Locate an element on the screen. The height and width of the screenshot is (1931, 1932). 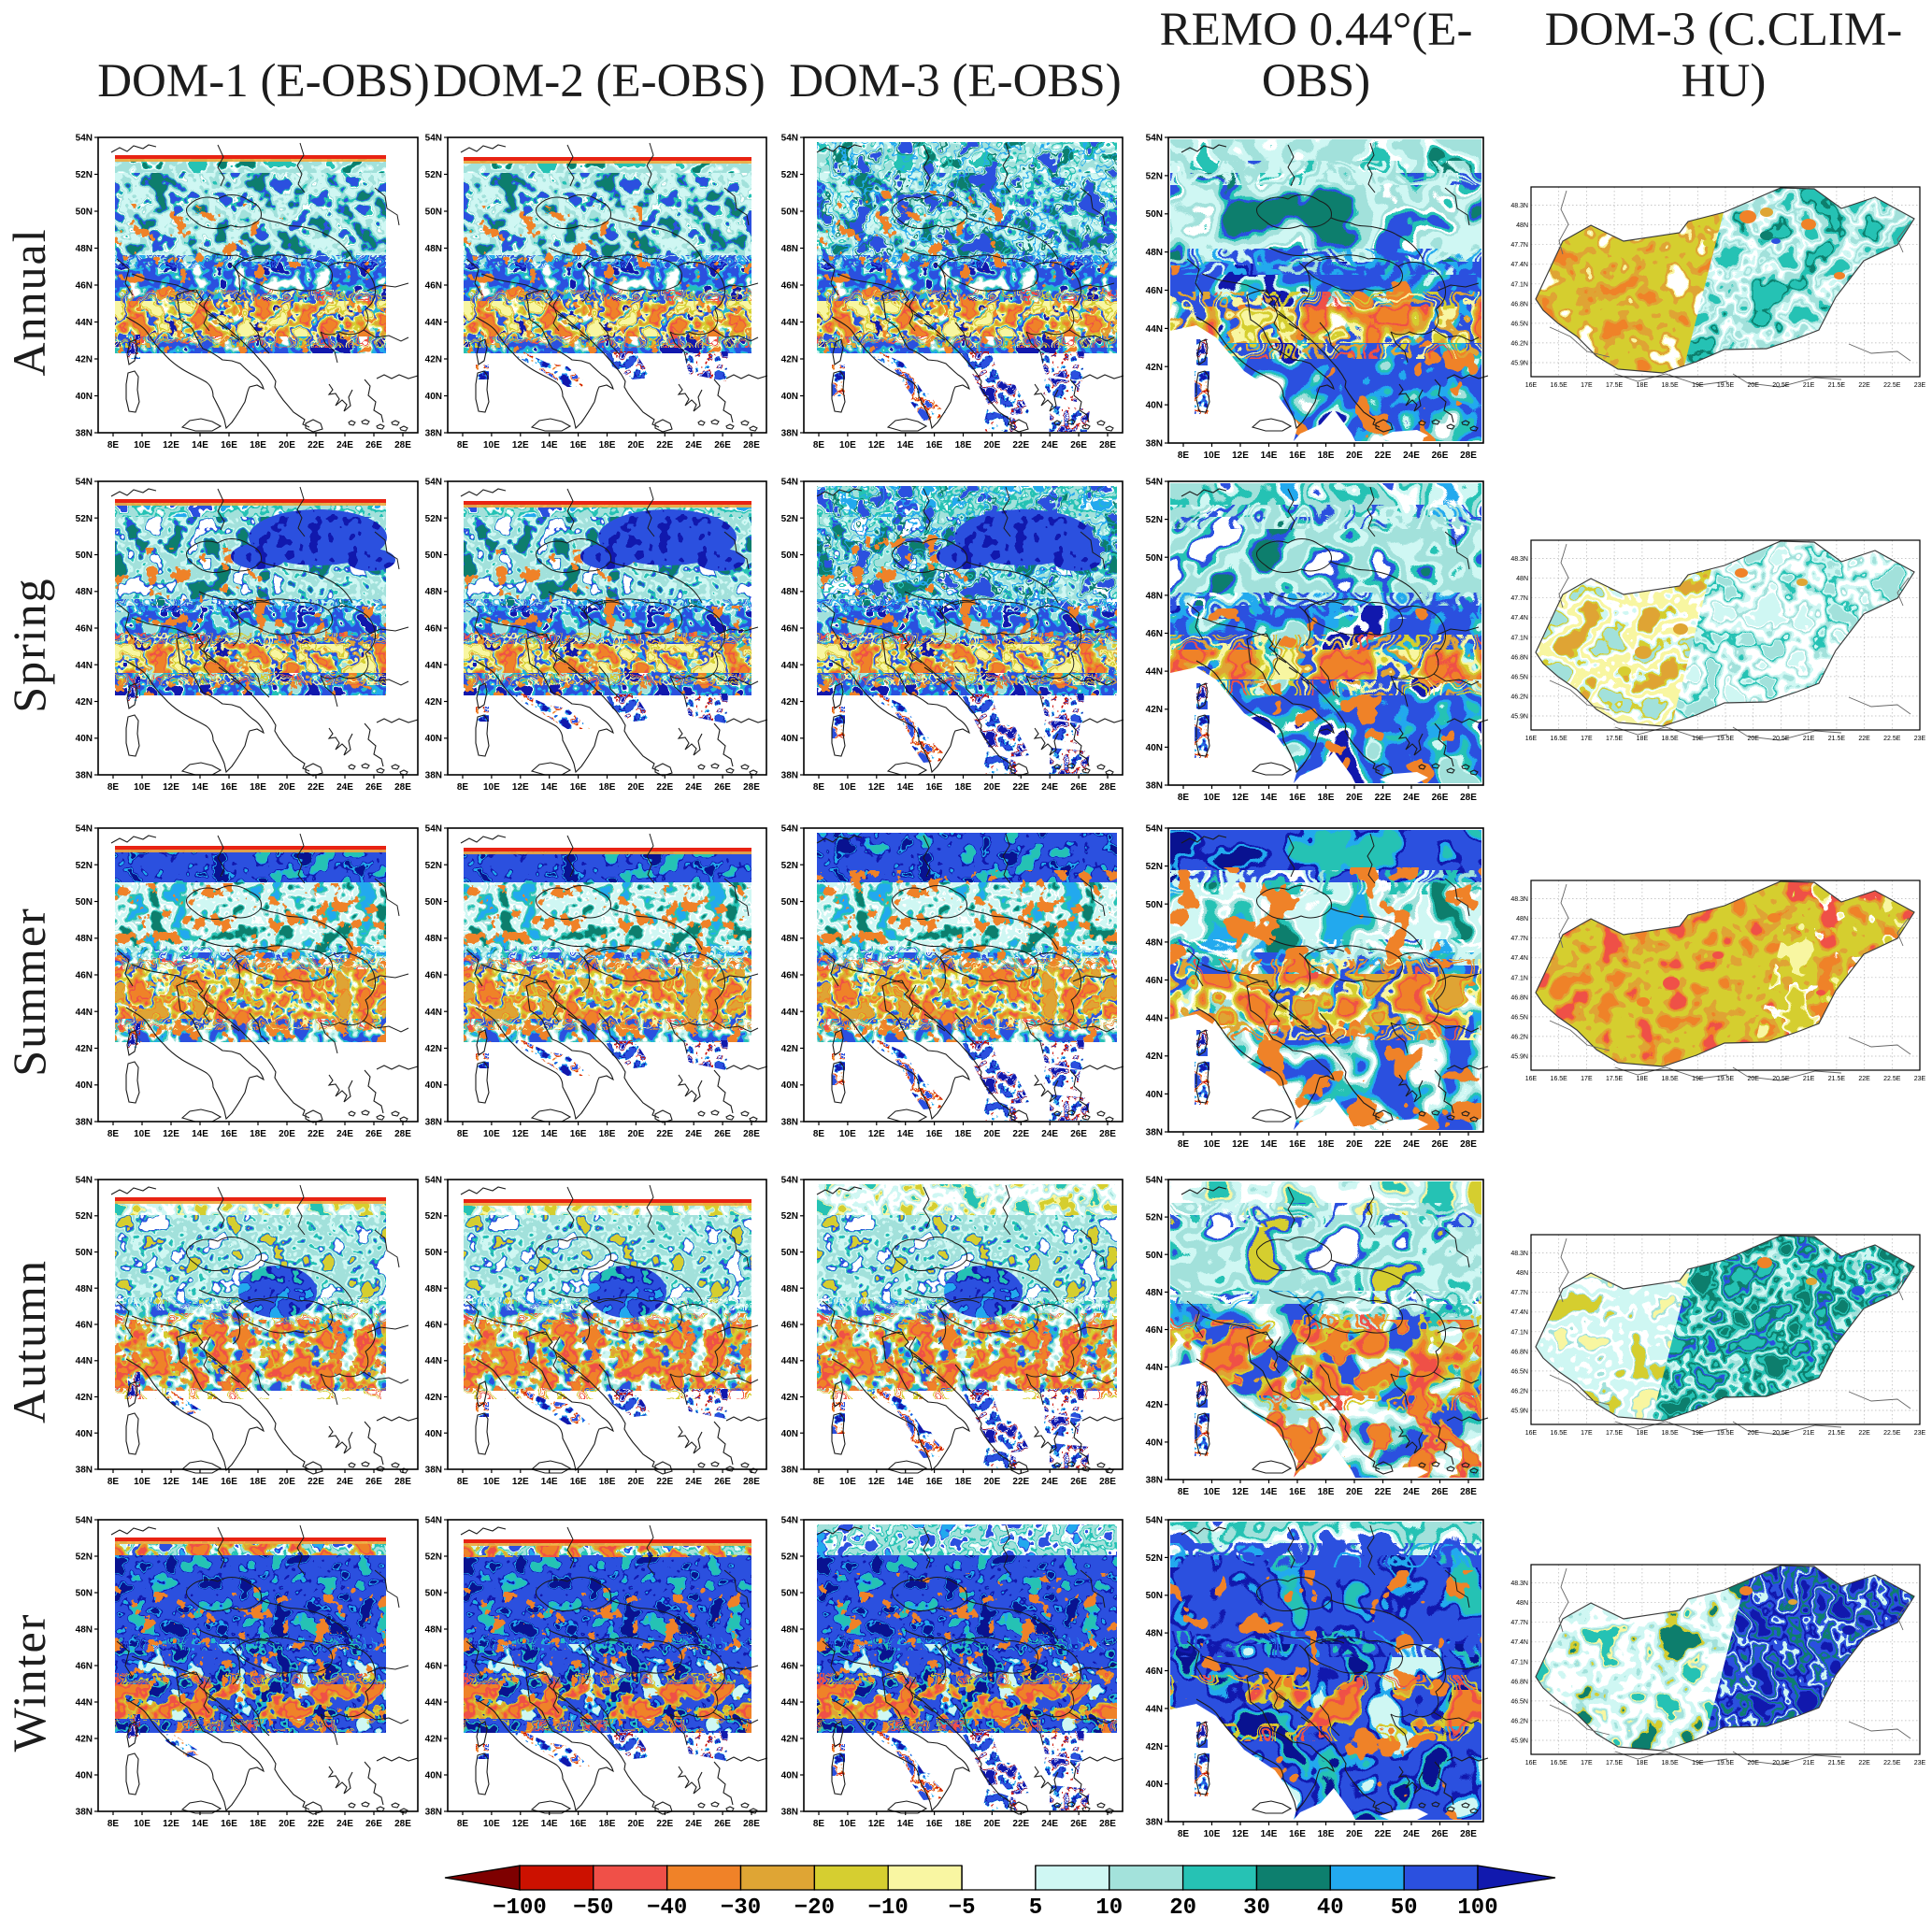
svg-text: 17.5E is located at coordinates (1615, 386).